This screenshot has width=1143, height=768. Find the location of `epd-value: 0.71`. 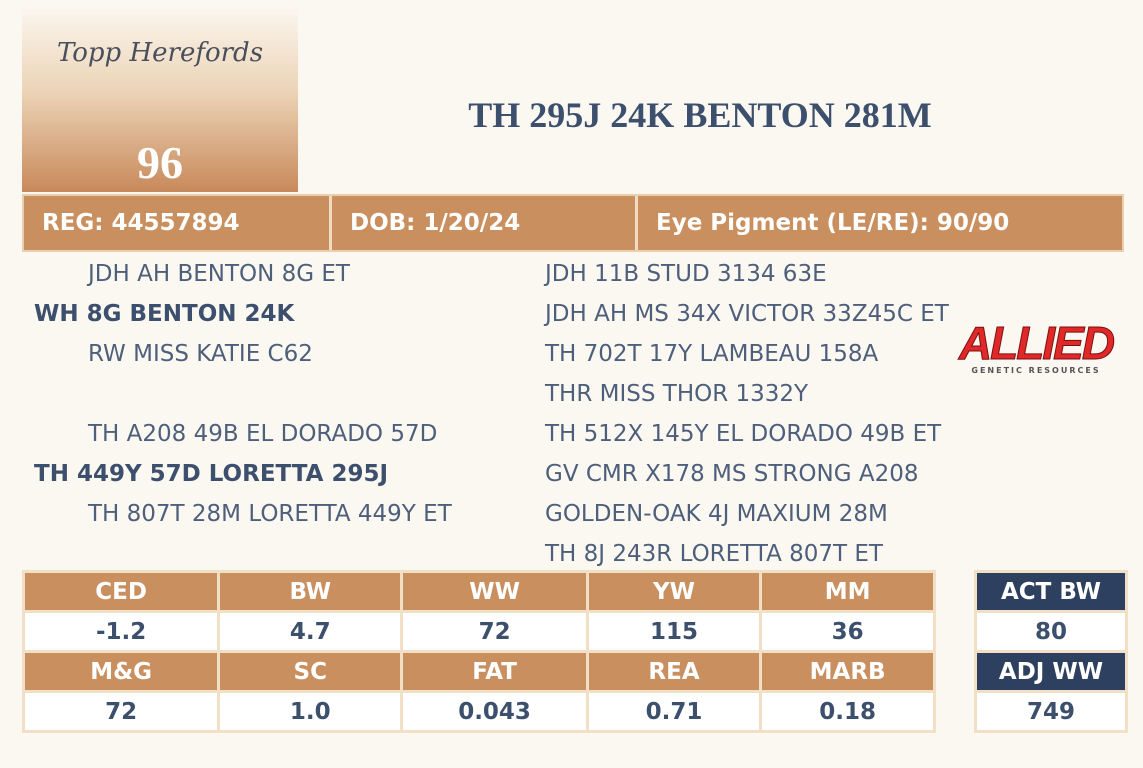

epd-value: 0.71 is located at coordinates (674, 711).